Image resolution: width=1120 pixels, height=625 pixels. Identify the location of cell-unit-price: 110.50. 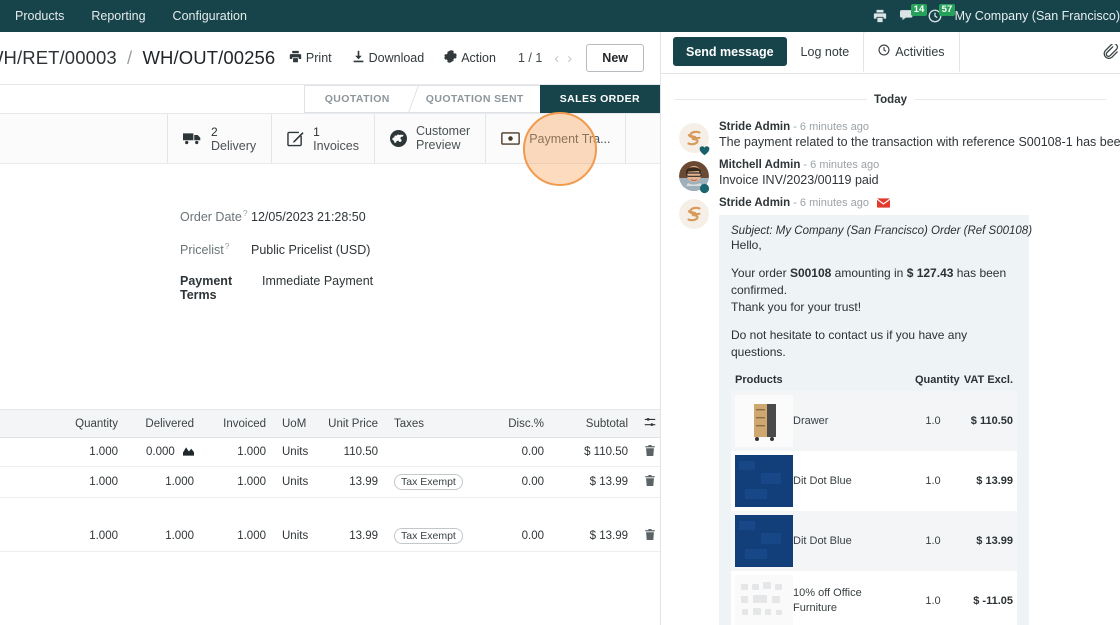
(351, 452).